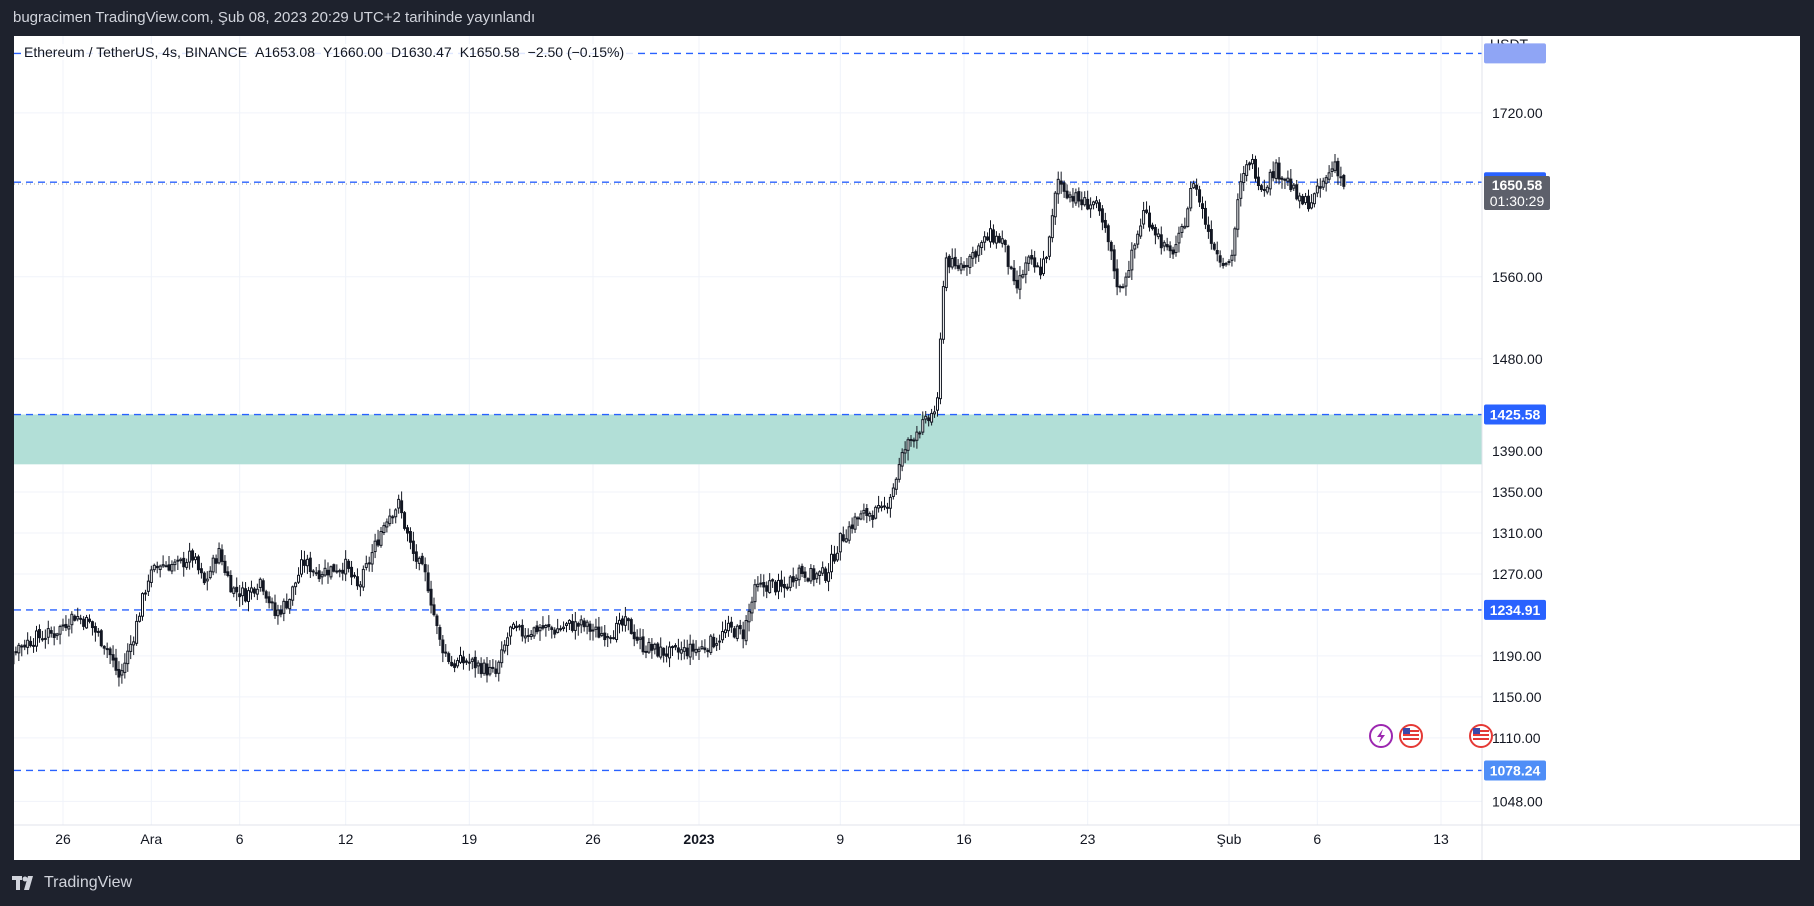  I want to click on y-tick-label: 1350.00, so click(1517, 492).